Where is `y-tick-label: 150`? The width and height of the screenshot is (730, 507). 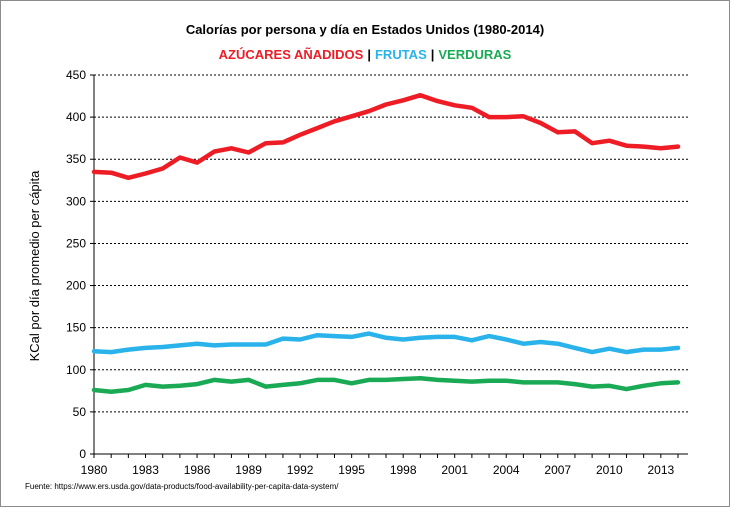 y-tick-label: 150 is located at coordinates (76, 328).